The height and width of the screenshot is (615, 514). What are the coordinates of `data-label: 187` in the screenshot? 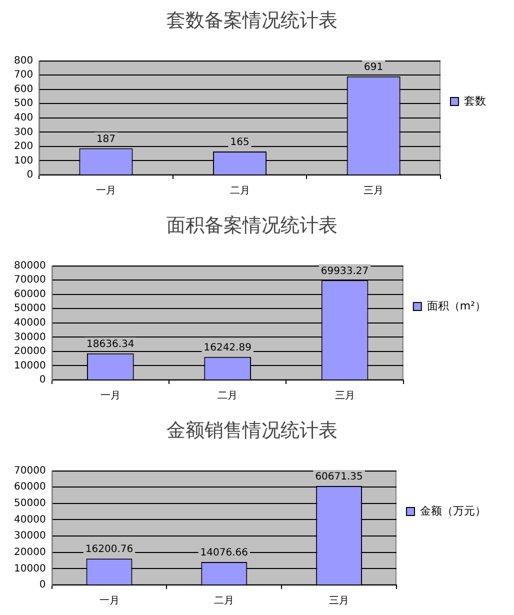 It's located at (106, 139).